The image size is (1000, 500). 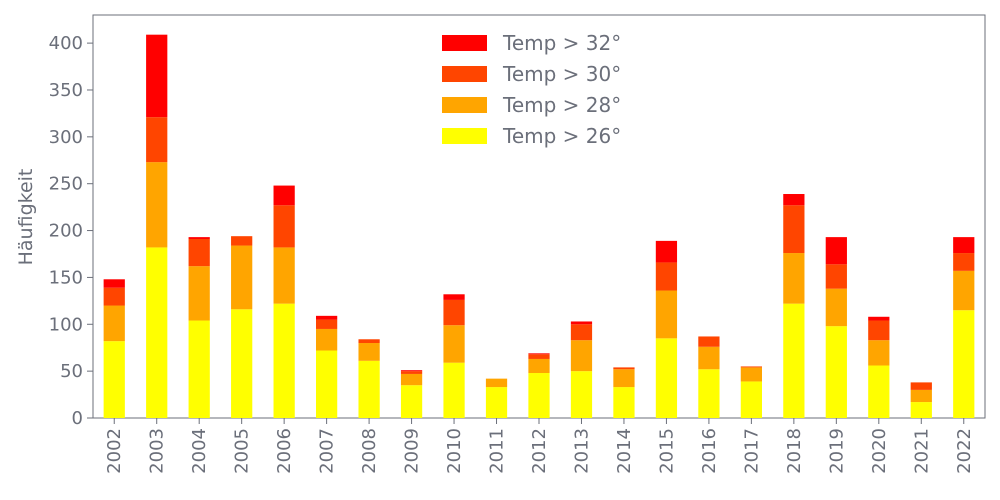 I want to click on x-tick-label: 2012, so click(x=539, y=451).